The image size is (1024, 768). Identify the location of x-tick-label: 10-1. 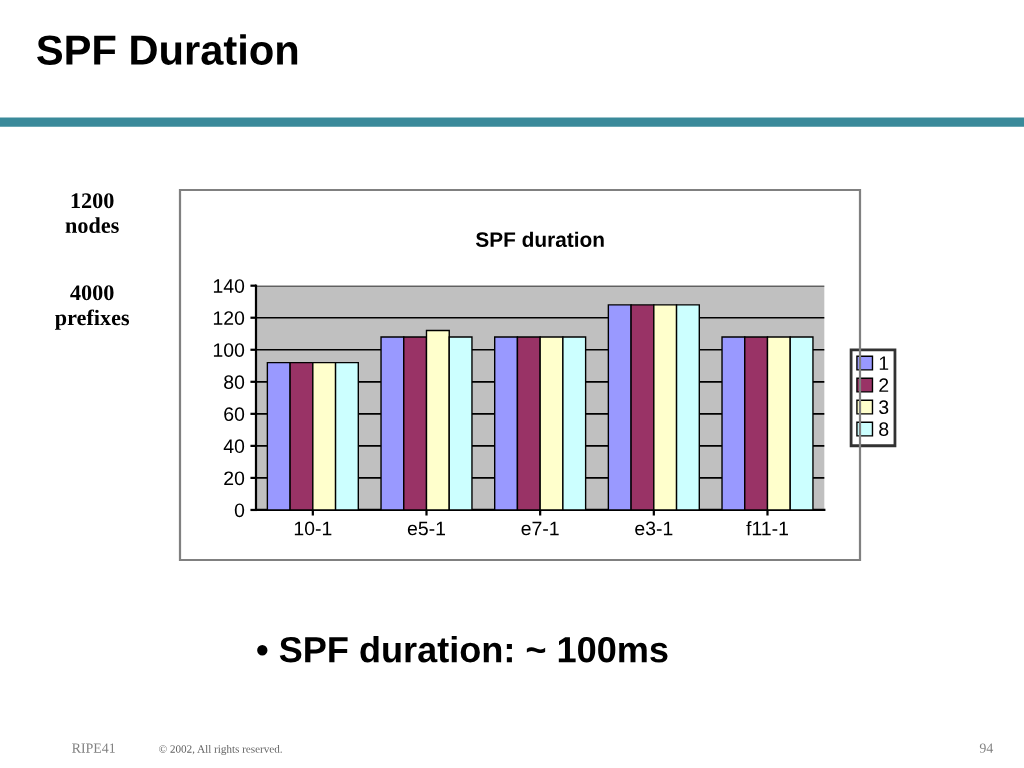
(313, 528).